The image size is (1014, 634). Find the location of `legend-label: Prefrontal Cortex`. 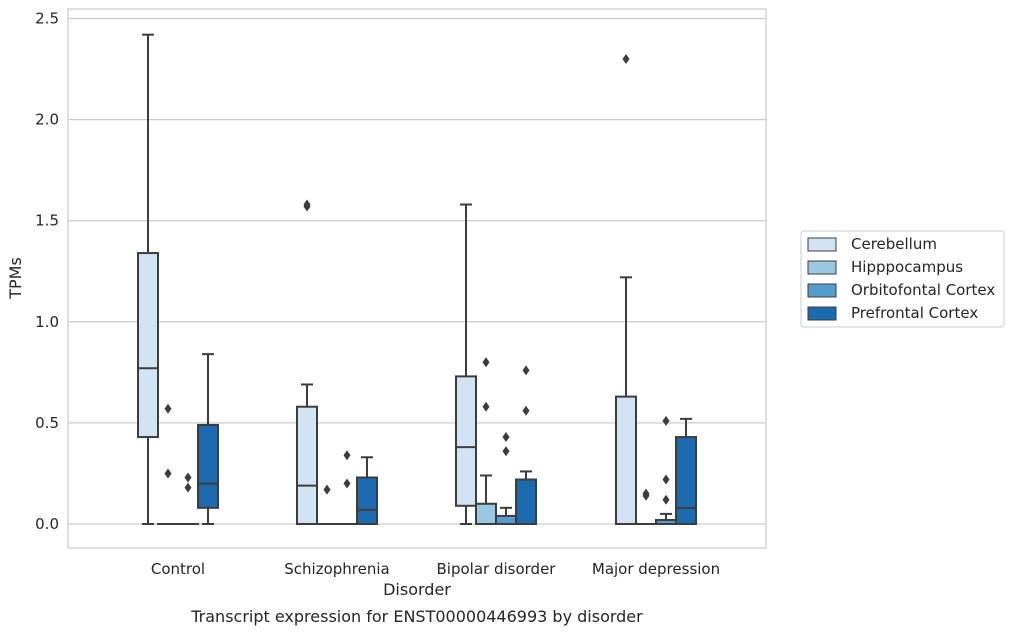

legend-label: Prefrontal Cortex is located at coordinates (914, 313).